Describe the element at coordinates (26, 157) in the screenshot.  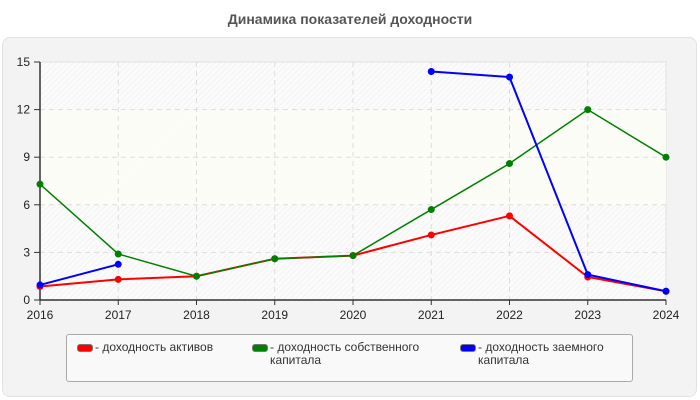
I see `y-tick-label: 9` at that location.